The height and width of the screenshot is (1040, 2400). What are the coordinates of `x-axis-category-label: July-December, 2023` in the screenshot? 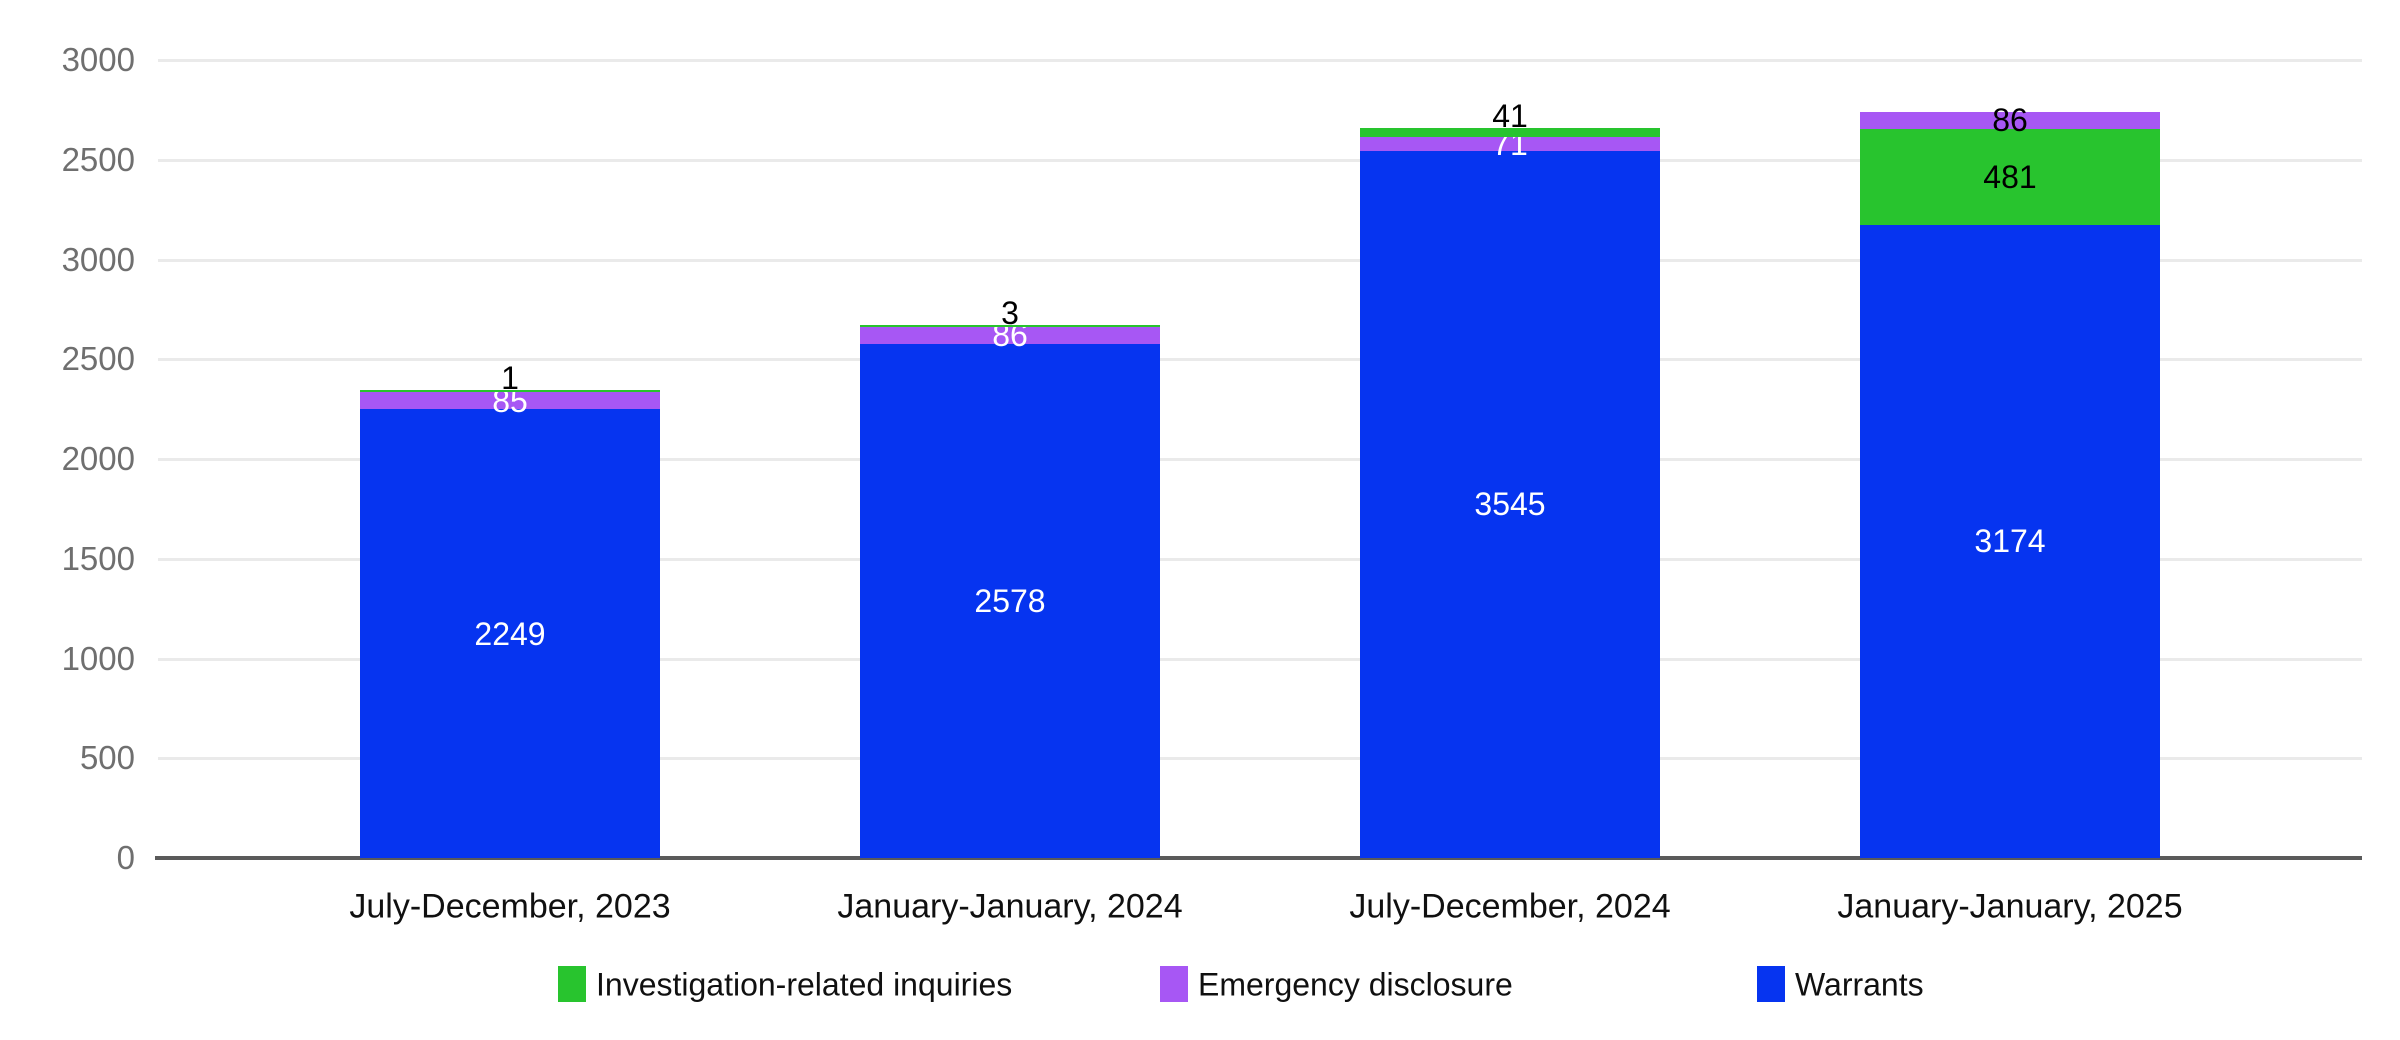 It's located at (510, 906).